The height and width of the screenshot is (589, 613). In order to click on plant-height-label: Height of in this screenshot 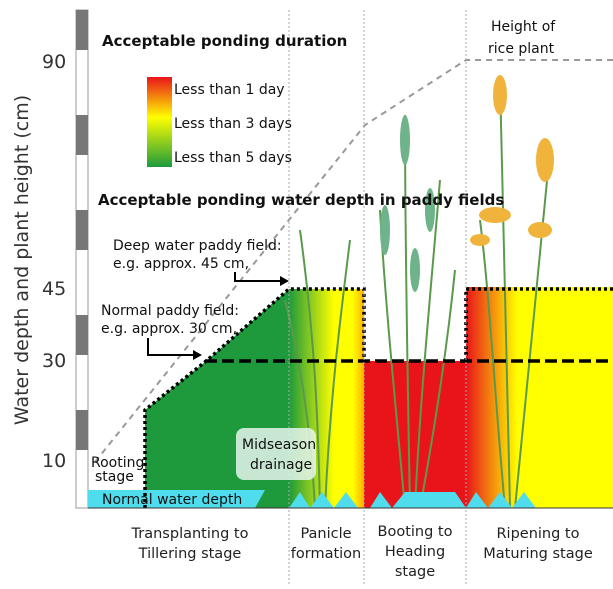, I will do `click(523, 27)`.